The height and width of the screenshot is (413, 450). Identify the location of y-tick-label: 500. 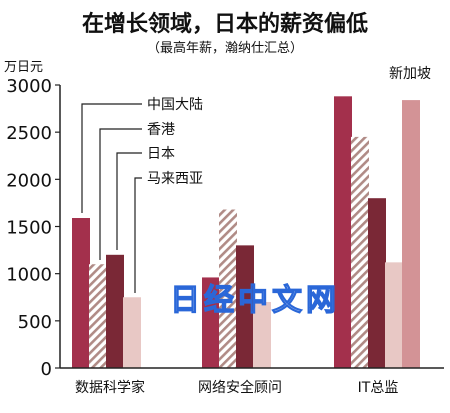
(35, 322).